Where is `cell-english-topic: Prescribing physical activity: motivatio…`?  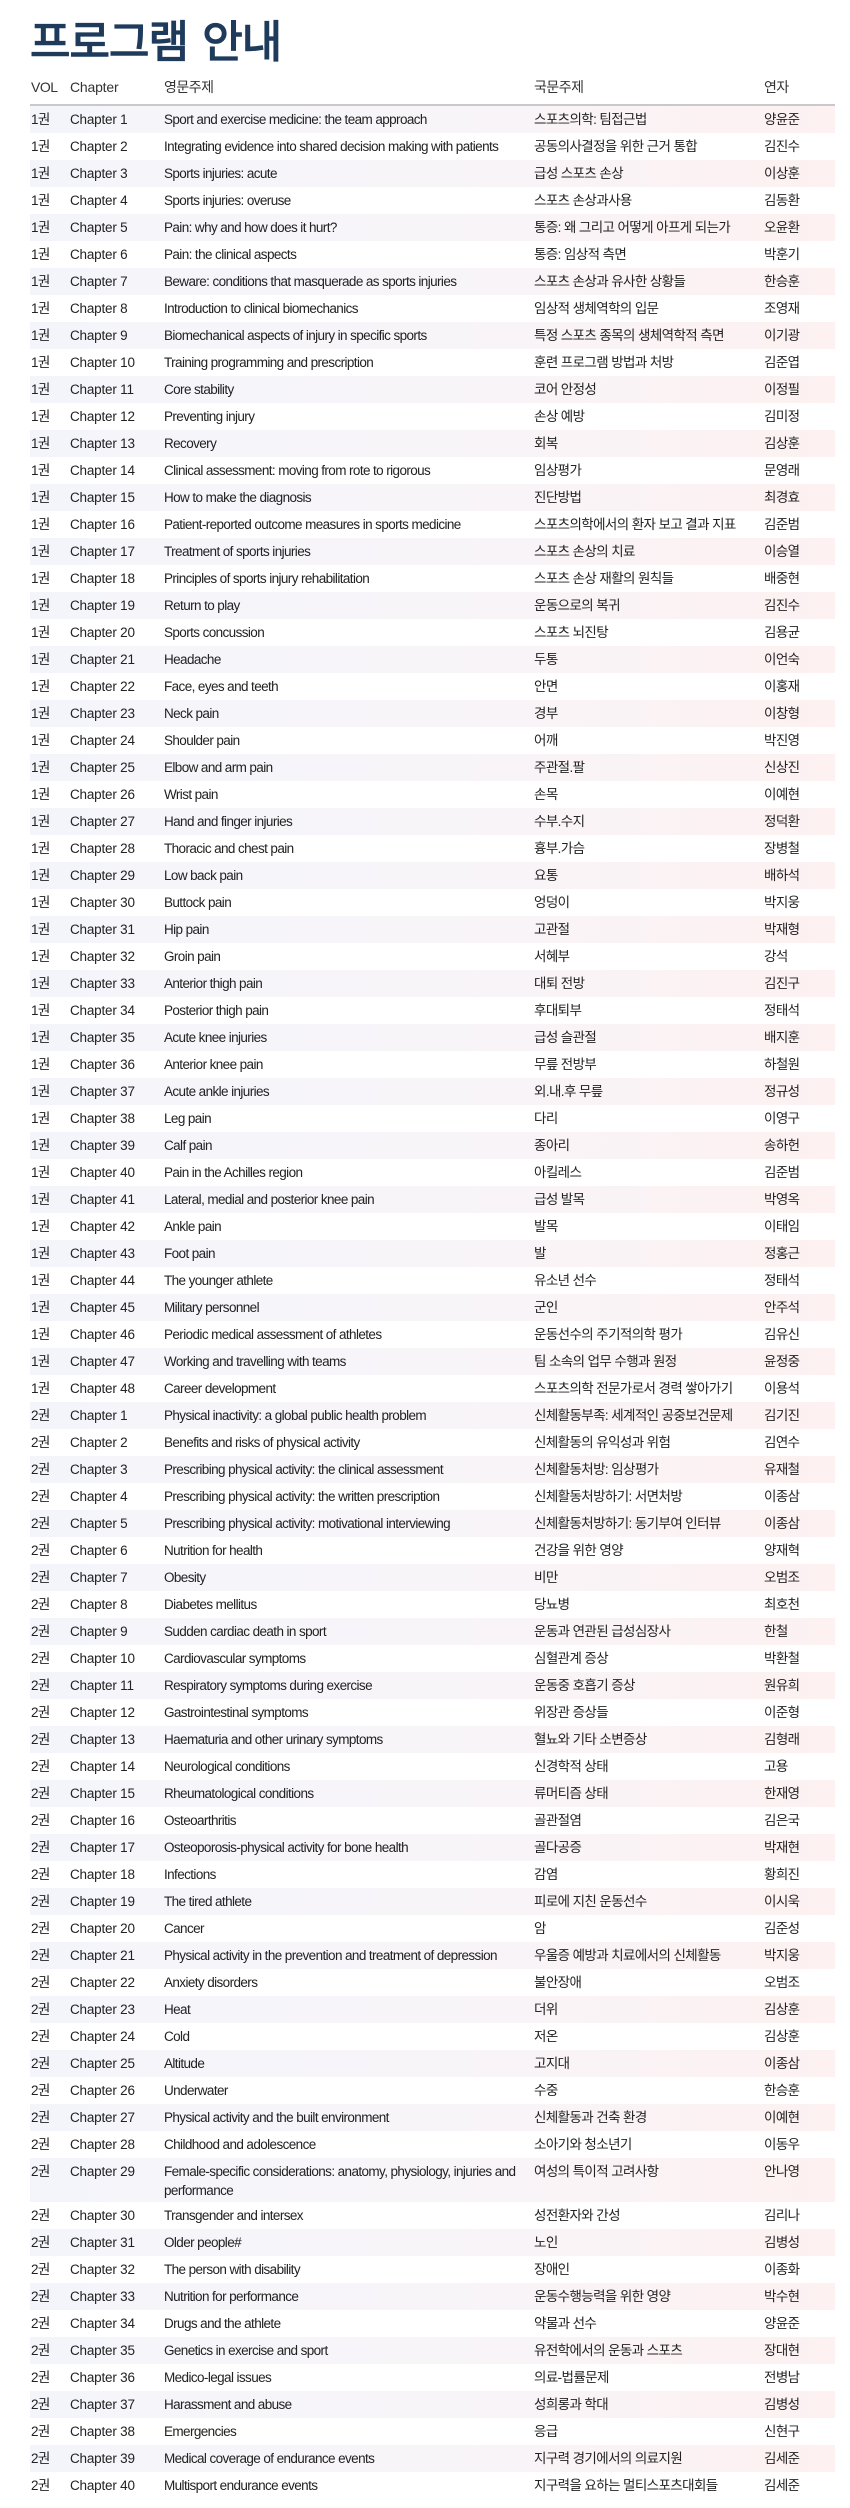 cell-english-topic: Prescribing physical activity: motivatio… is located at coordinates (307, 1523).